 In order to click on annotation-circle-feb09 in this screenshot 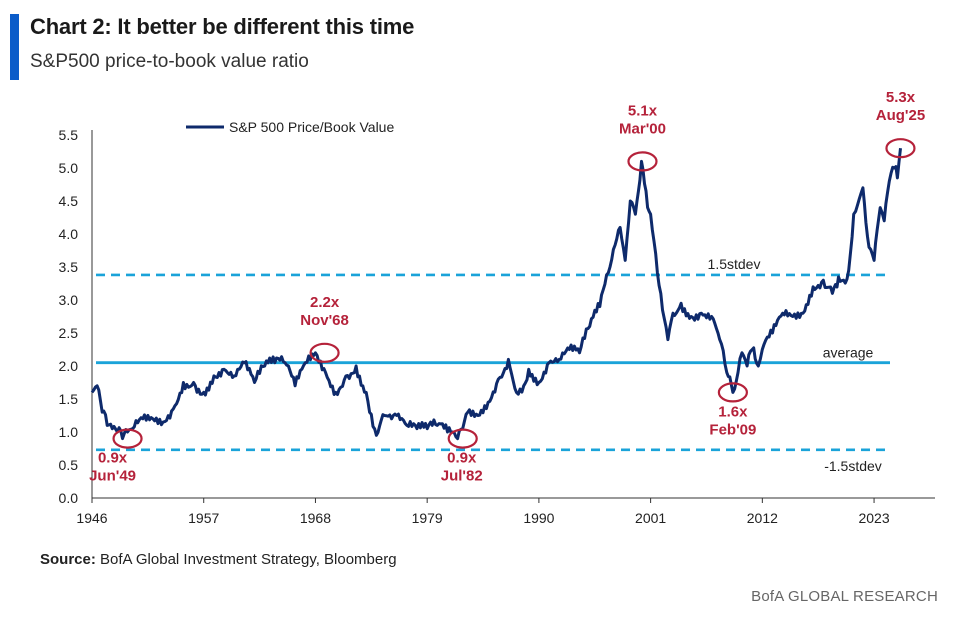, I will do `click(732, 392)`.